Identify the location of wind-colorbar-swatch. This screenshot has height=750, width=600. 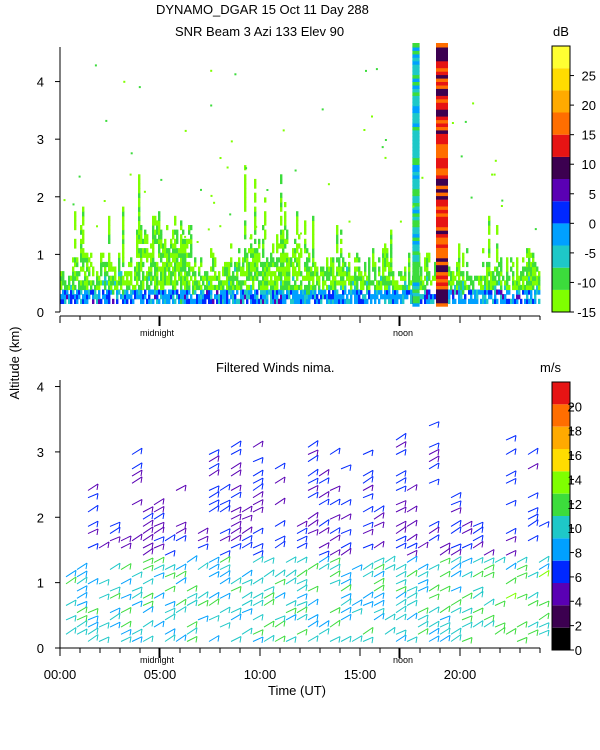
(561, 393).